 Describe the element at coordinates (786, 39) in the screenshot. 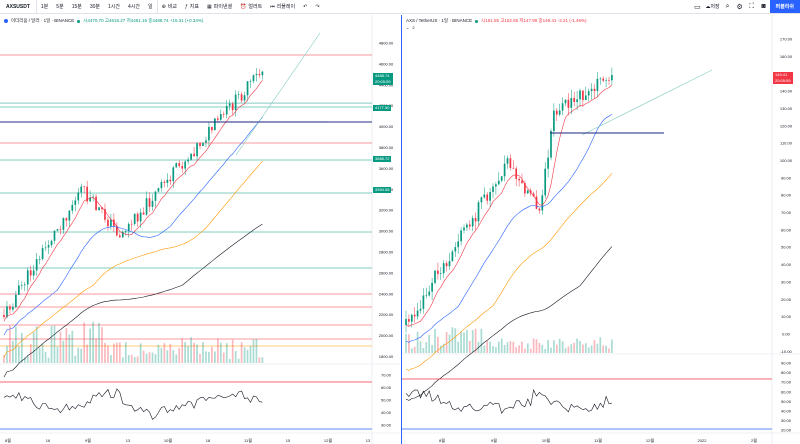

I see `price-axis-tick: 170.00` at that location.